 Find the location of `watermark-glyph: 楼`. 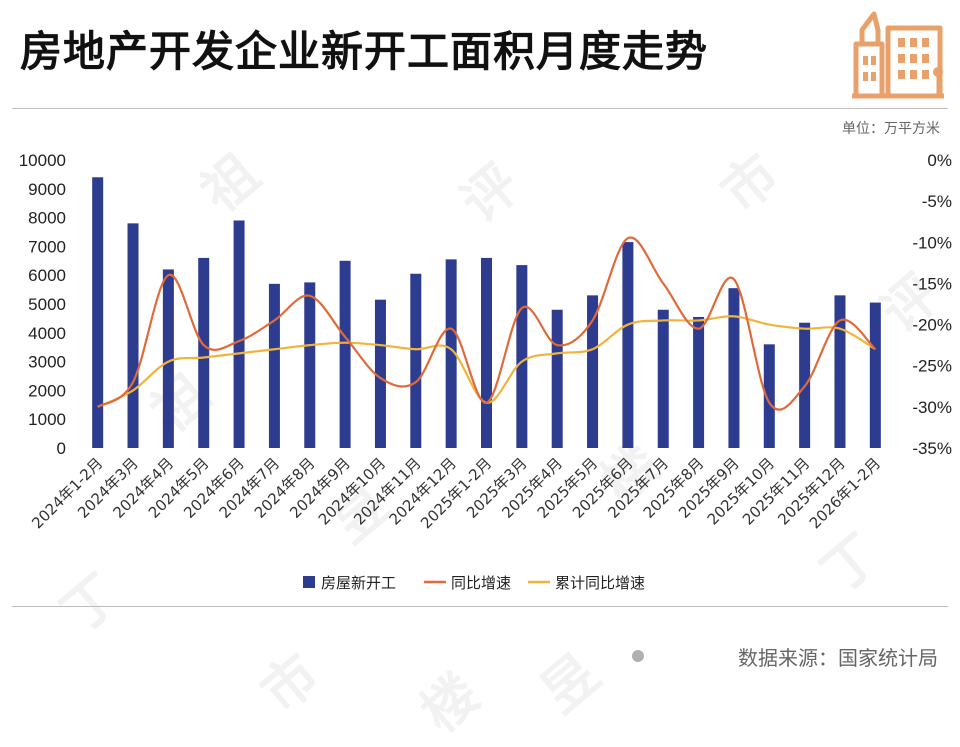

watermark-glyph: 楼 is located at coordinates (450, 703).